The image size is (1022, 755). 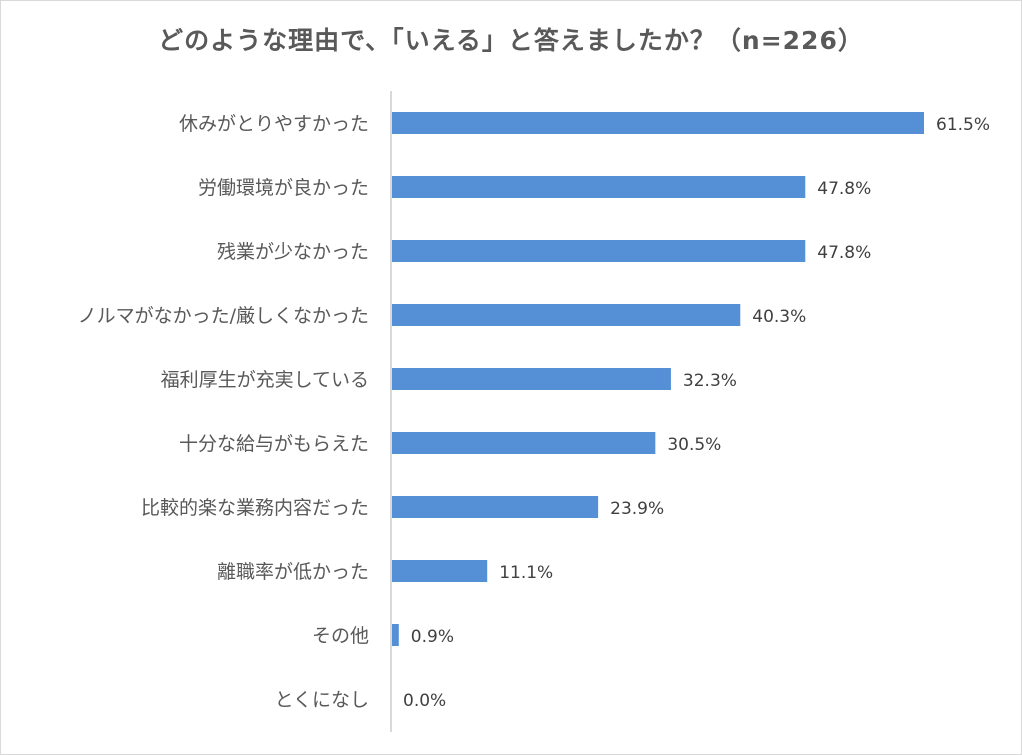 What do you see at coordinates (340, 636) in the screenshot?
I see `category-label: その他` at bounding box center [340, 636].